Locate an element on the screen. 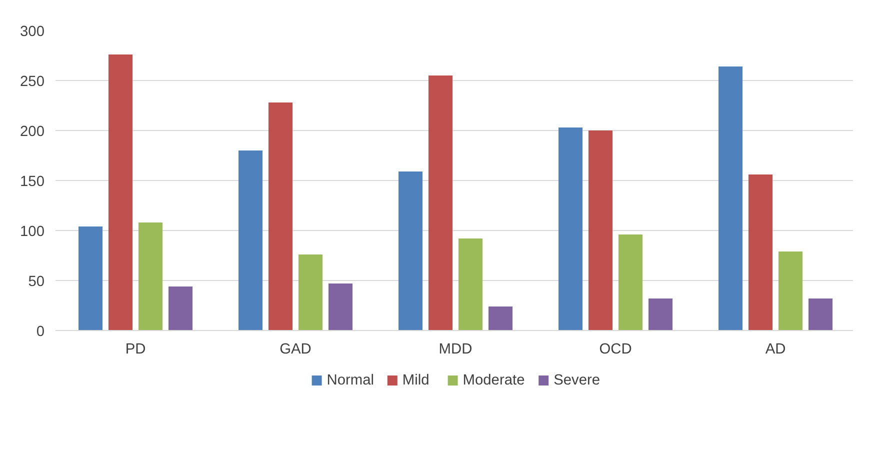 This screenshot has width=895, height=461. x-tick-label: PD is located at coordinates (135, 350).